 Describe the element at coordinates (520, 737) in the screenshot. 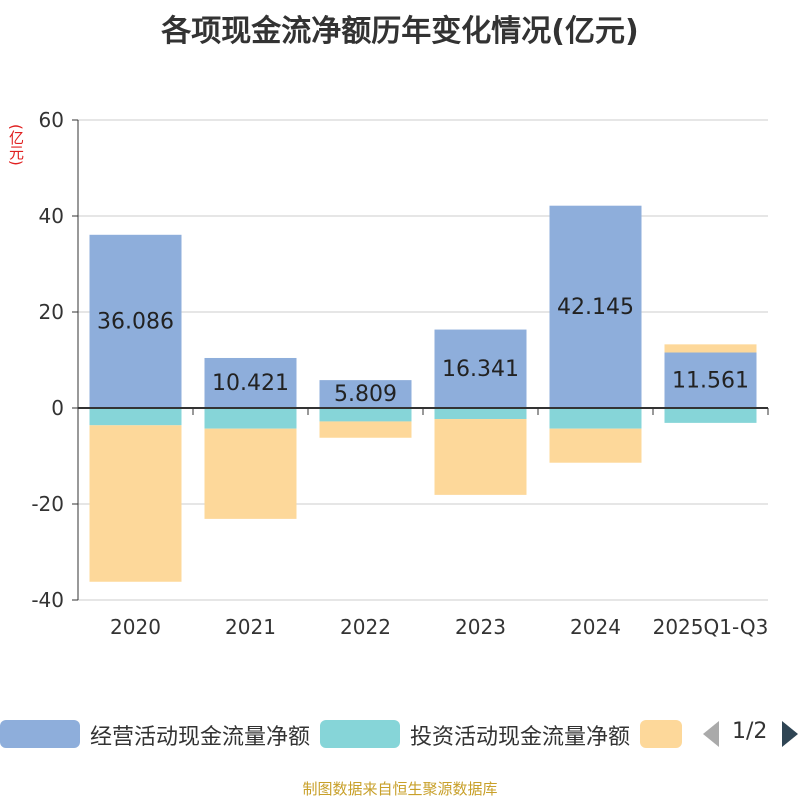

I see `legend-label-investing: 投资活动现金流量净额` at that location.